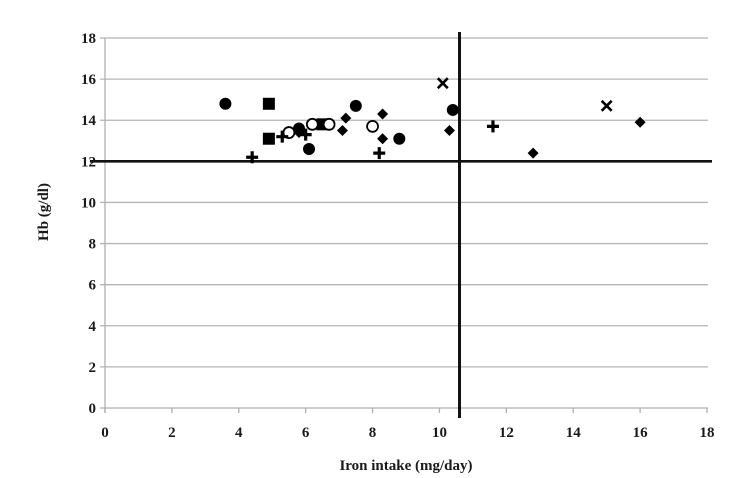 The width and height of the screenshot is (734, 478). I want to click on x-tick-label: 14, so click(574, 433).